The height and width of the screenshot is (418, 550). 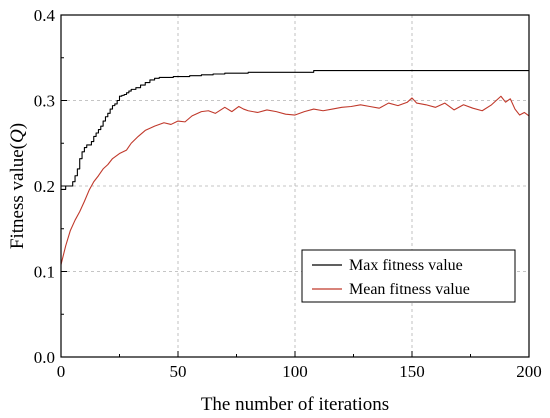 I want to click on legend-box, so click(x=408, y=276).